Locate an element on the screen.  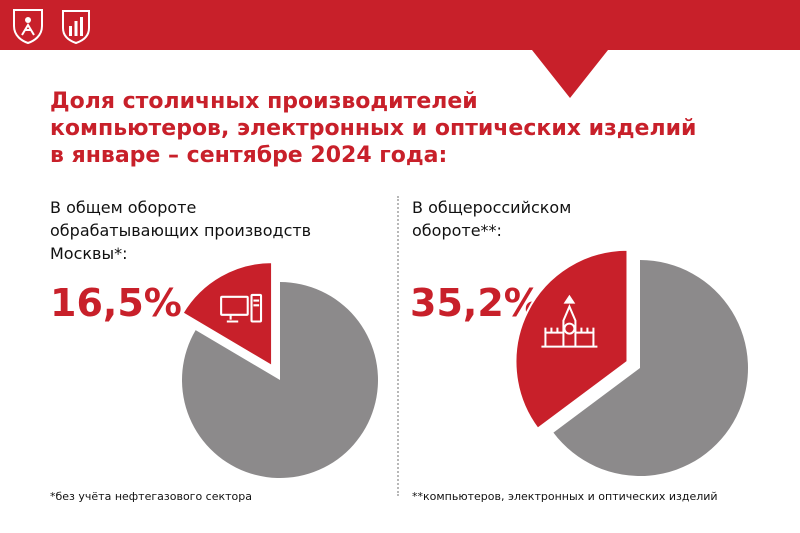
right-label-line: В общероссийском is located at coordinates (492, 207).